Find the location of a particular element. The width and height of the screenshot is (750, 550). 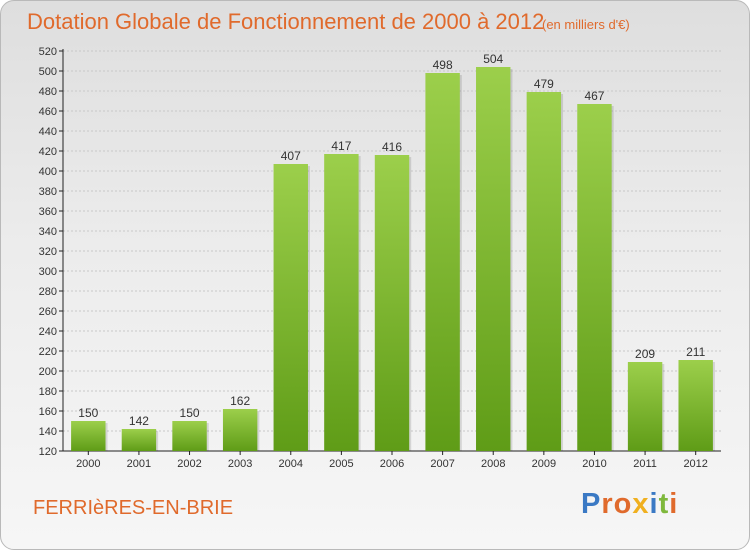

y-tick-label: 300 is located at coordinates (48, 272).